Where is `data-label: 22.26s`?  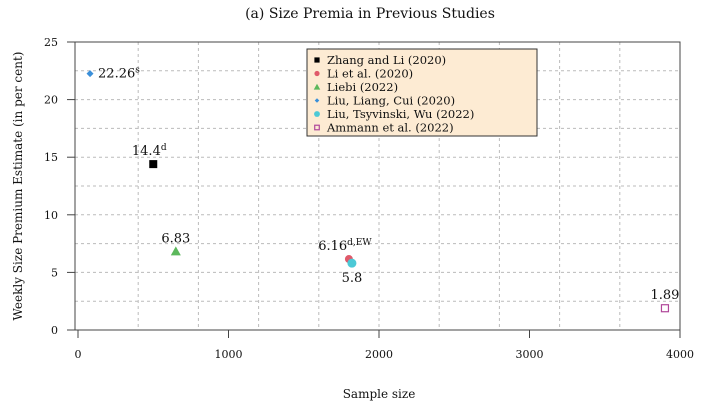
data-label: 22.26s is located at coordinates (119, 74).